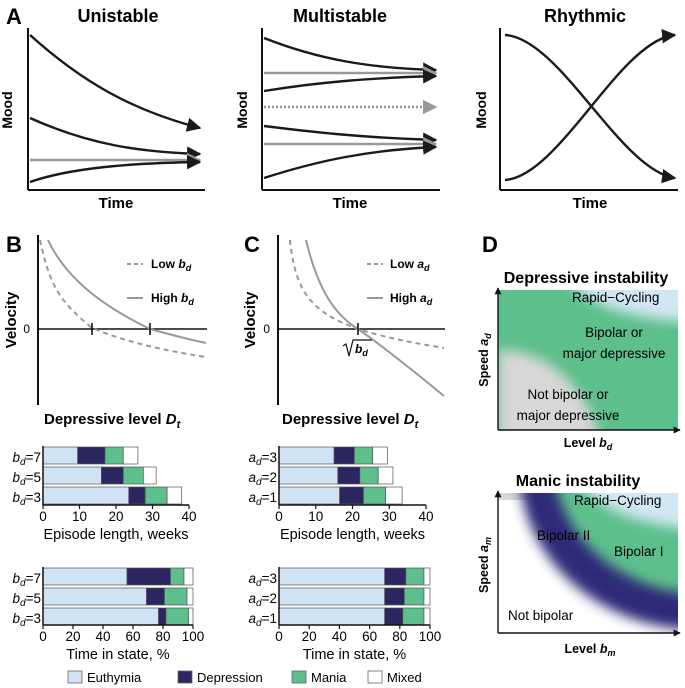 The width and height of the screenshot is (685, 688). I want to click on d-depressive-map, so click(588, 360).